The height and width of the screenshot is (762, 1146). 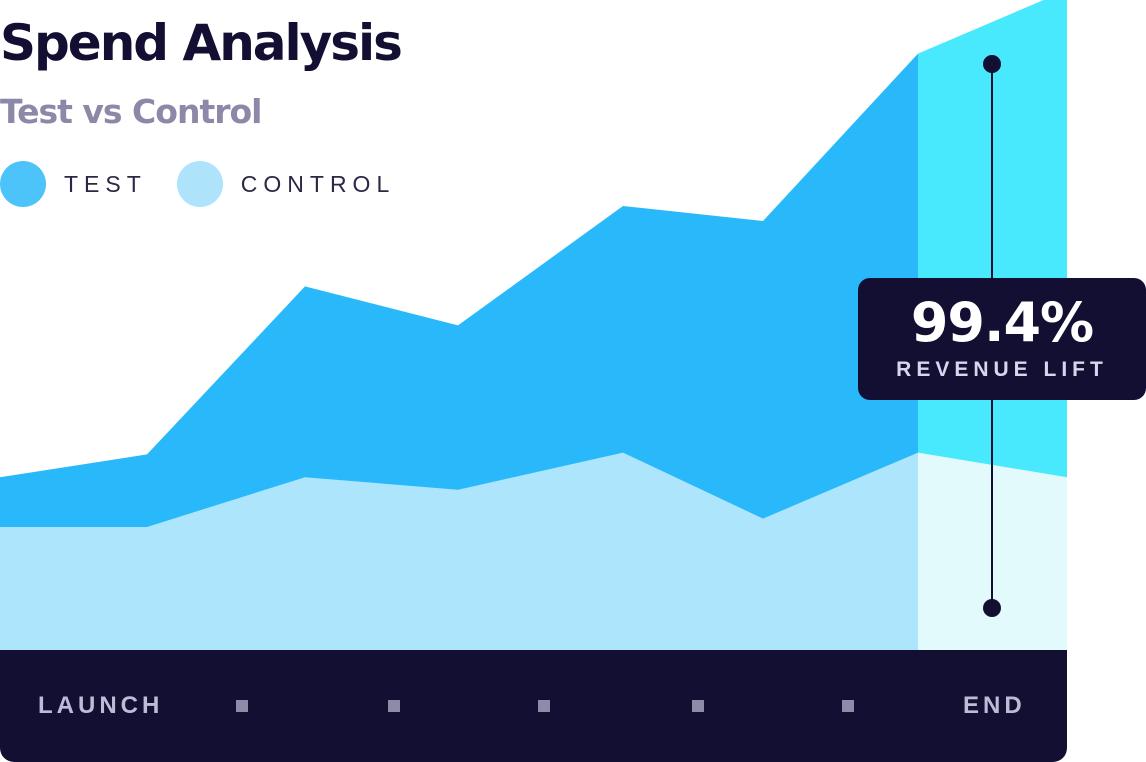 What do you see at coordinates (994, 706) in the screenshot?
I see `x-axis-end-label: END` at bounding box center [994, 706].